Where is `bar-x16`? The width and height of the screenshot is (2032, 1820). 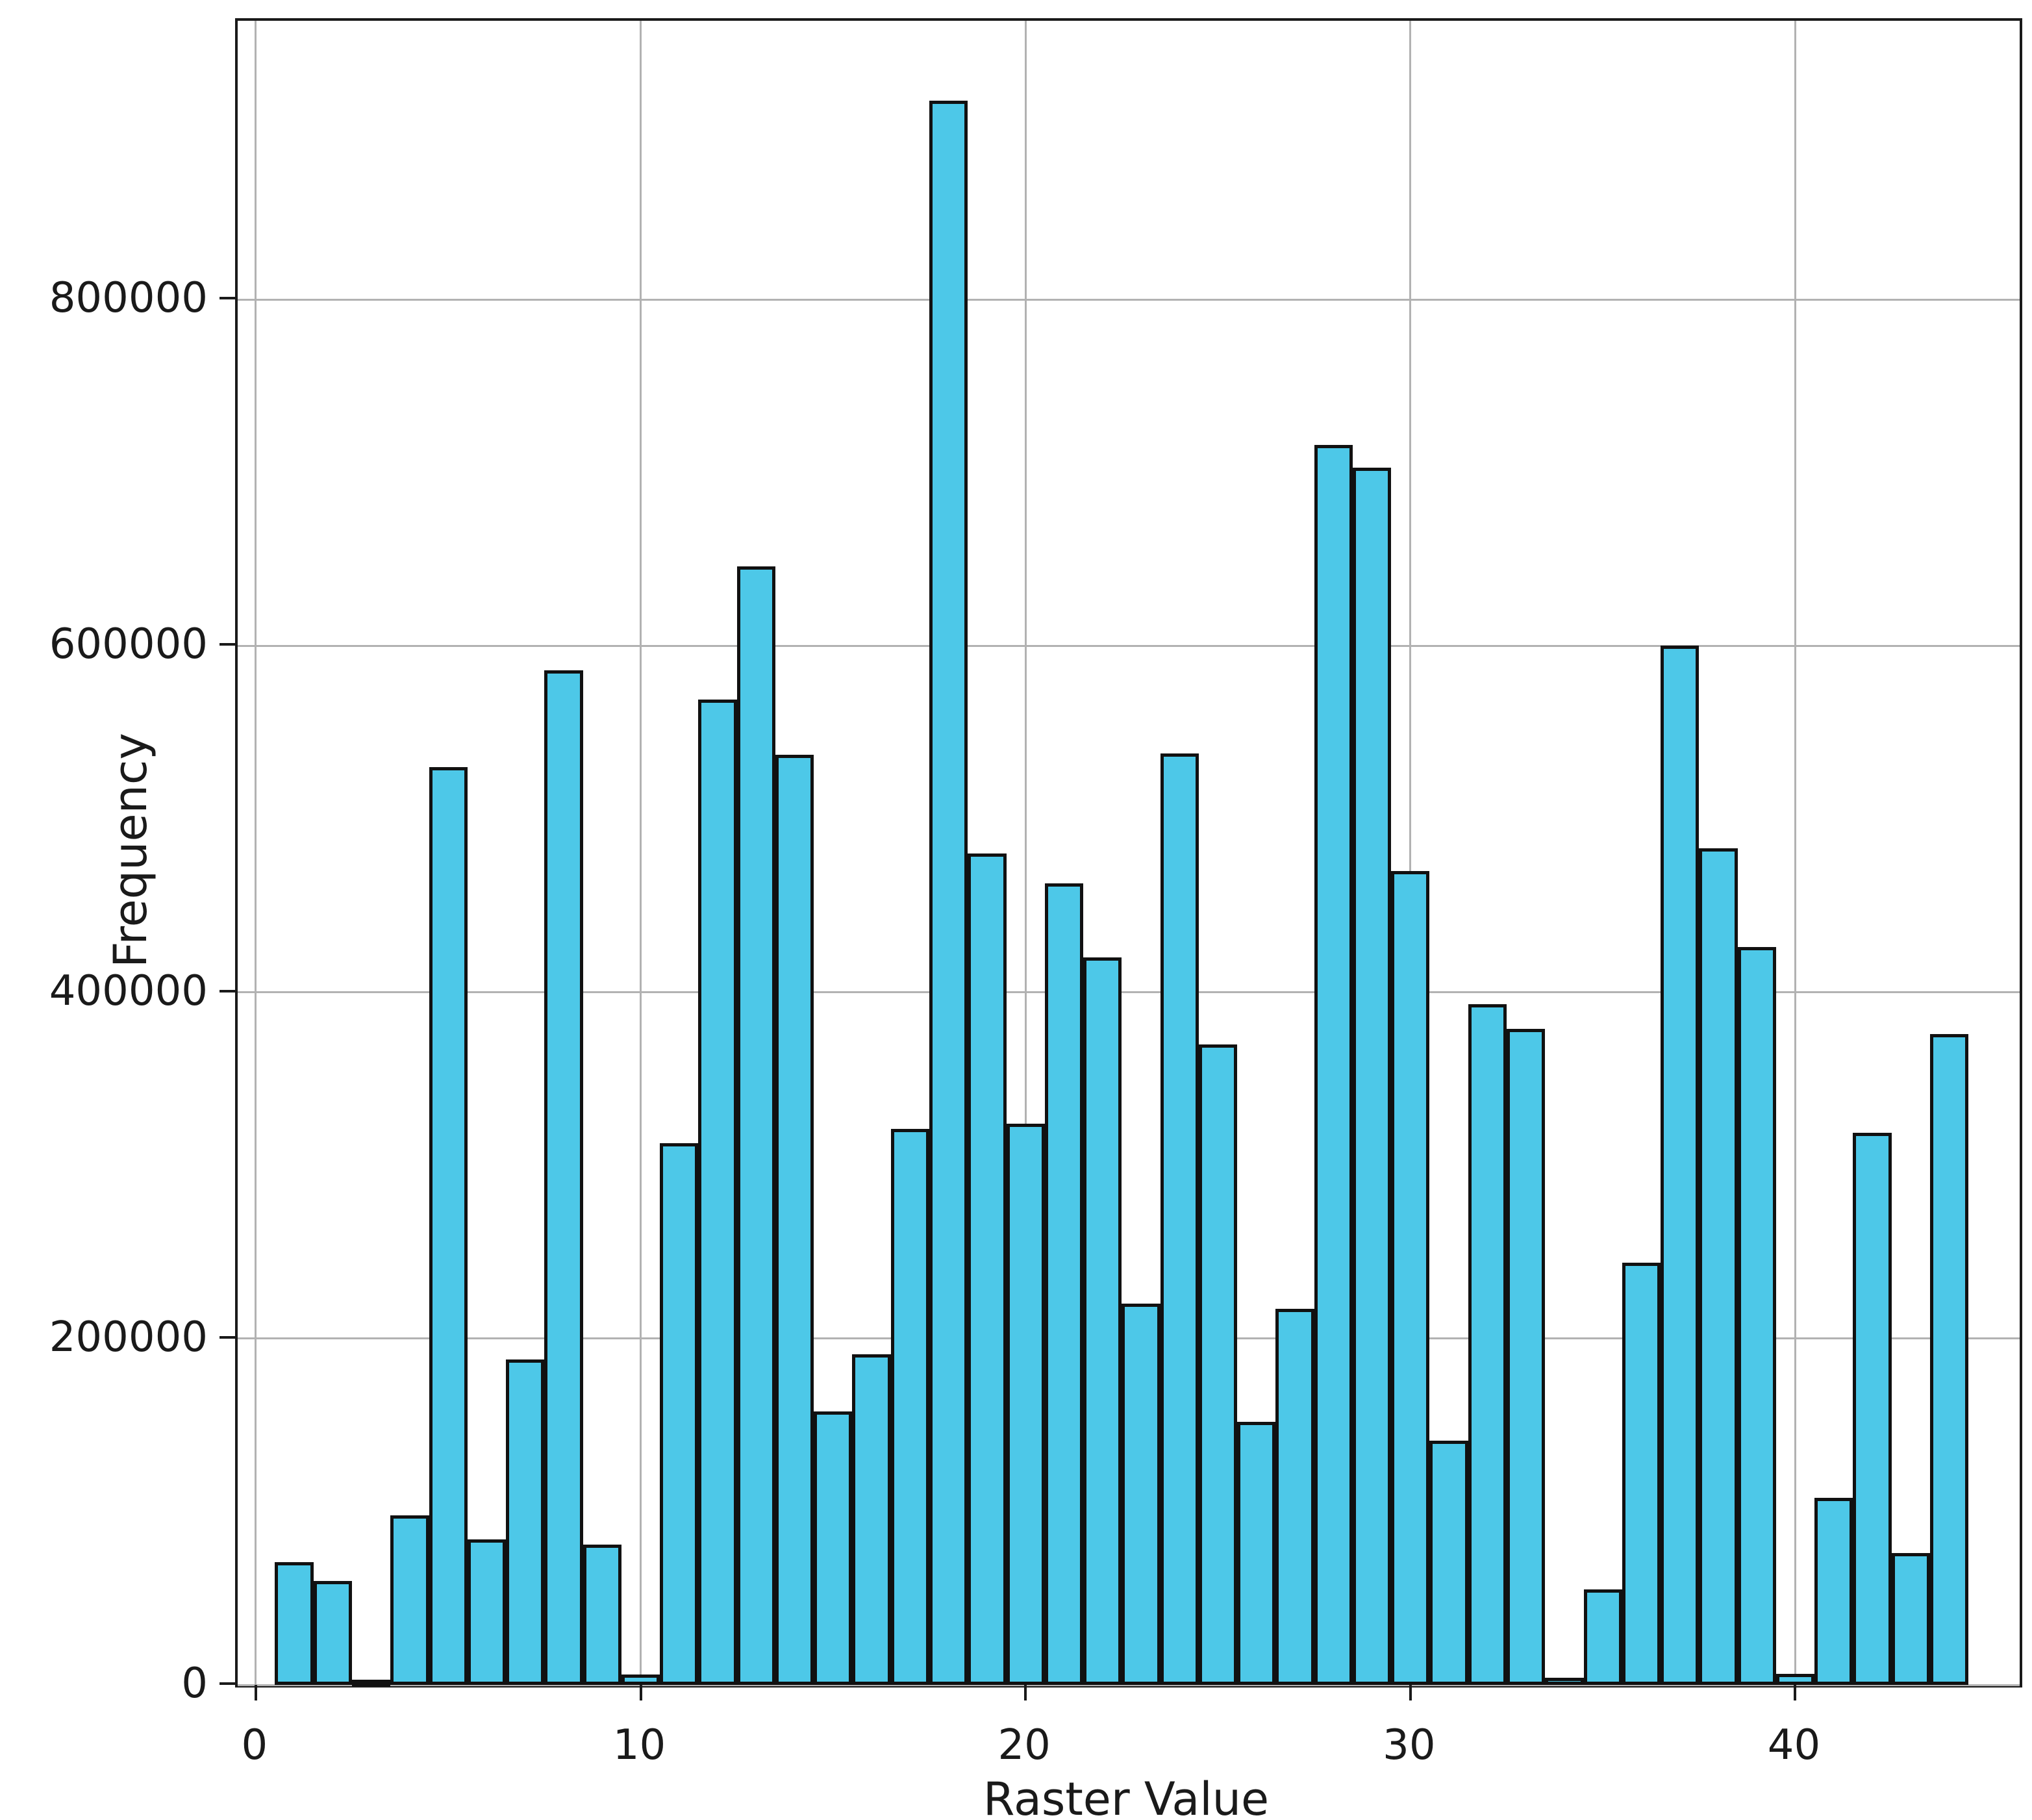 bar-x16 is located at coordinates (872, 1519).